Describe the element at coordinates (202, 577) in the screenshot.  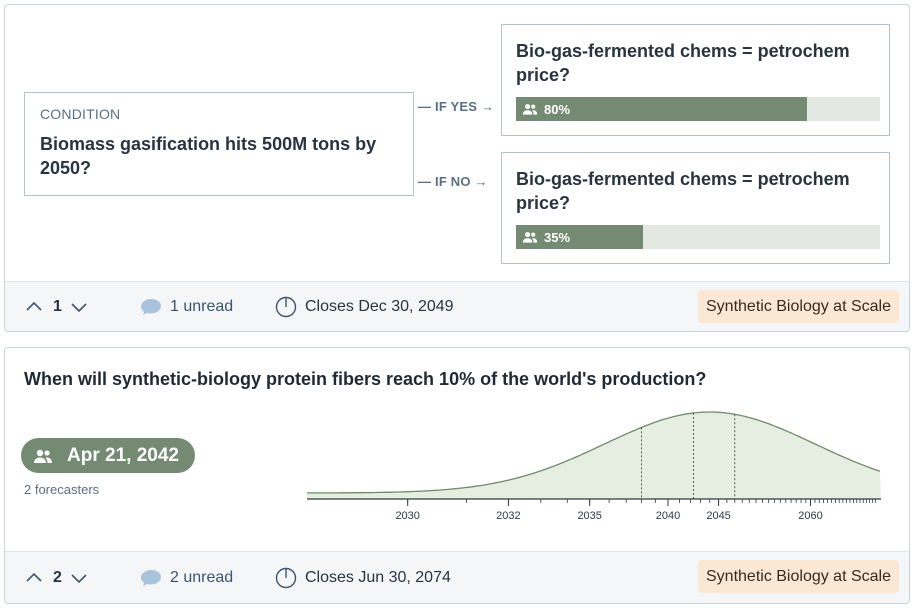
I see `unread-comments: 2 unread` at that location.